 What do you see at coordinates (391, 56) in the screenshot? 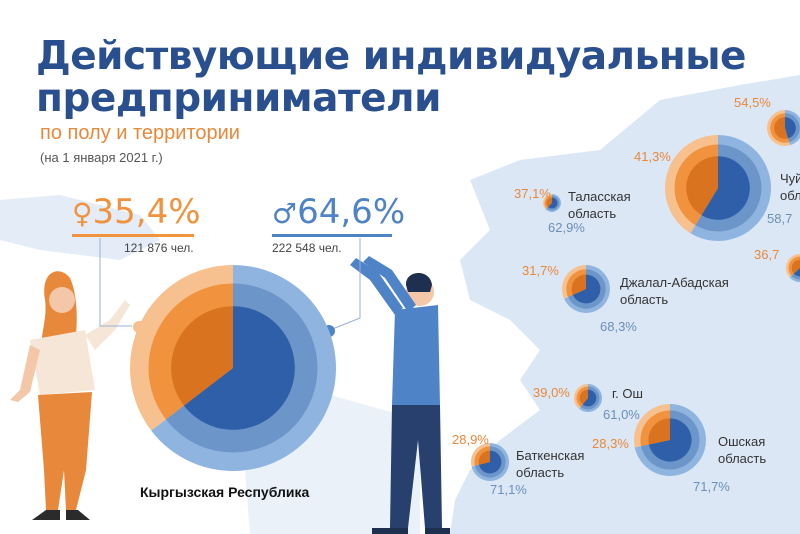
I see `title-line-1: Действующие индивидуальные` at bounding box center [391, 56].